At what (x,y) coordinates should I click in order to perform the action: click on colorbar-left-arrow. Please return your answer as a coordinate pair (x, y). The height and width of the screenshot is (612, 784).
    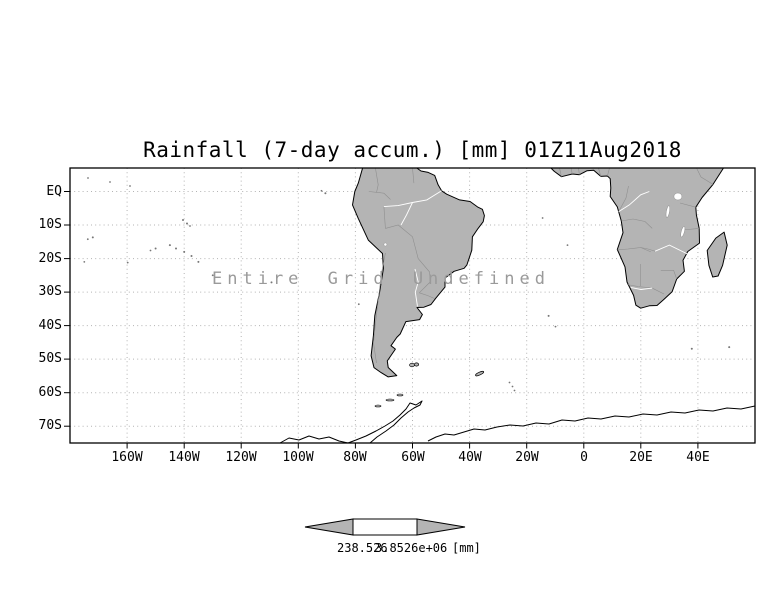
    Looking at the image, I should click on (329, 527).